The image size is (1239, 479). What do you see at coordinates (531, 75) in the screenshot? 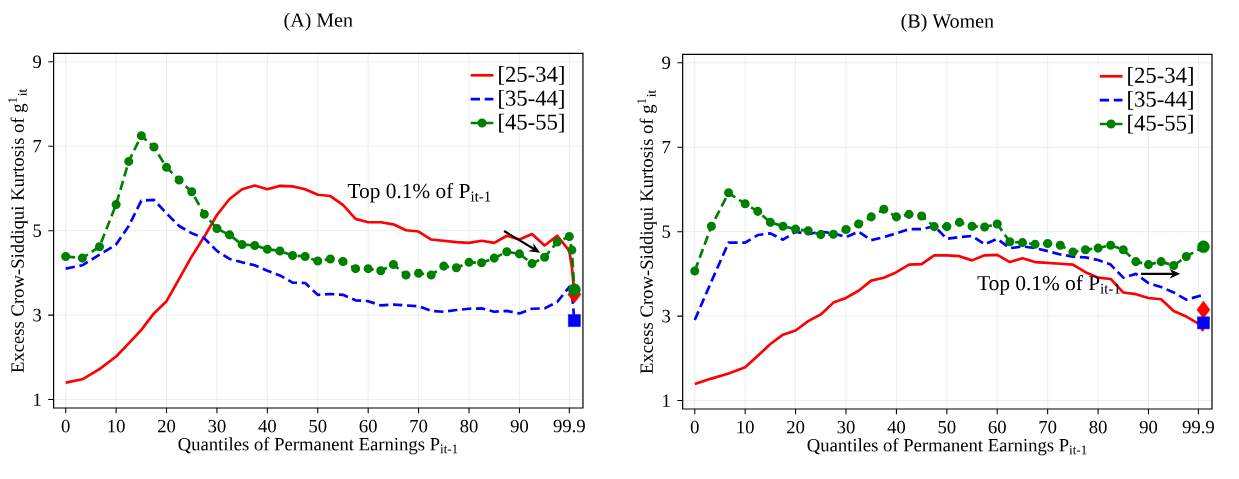
I see `legend-label: [25-34]` at bounding box center [531, 75].